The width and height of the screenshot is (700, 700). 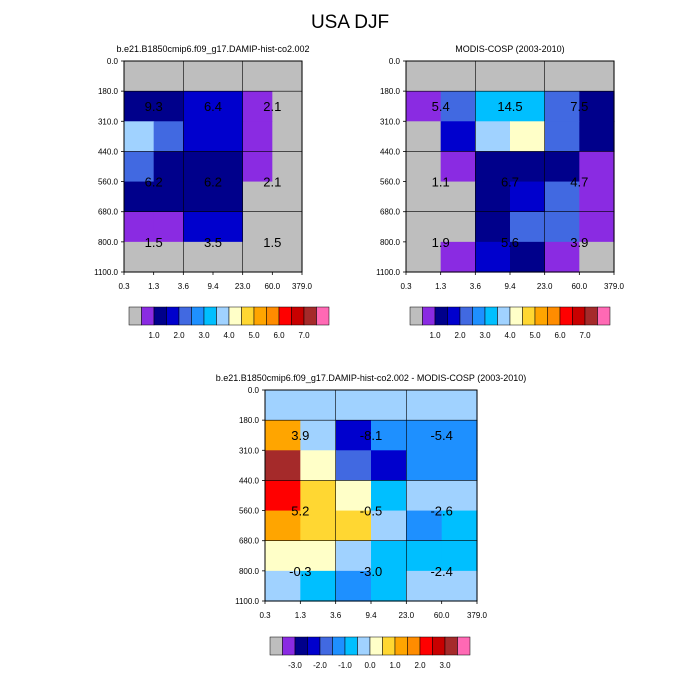 What do you see at coordinates (390, 91) in the screenshot?
I see `y-tick-label: 180.0` at bounding box center [390, 91].